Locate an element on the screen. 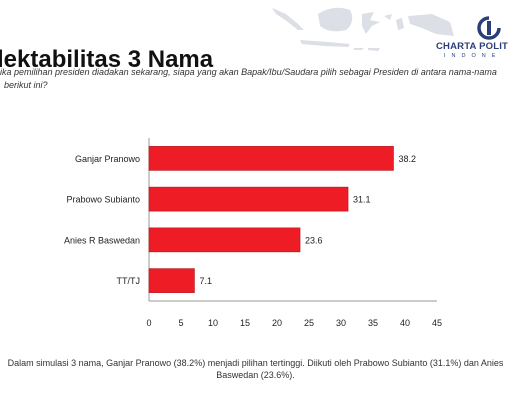 This screenshot has width=511, height=400. logo-name: CHARTA POLIT is located at coordinates (472, 46).